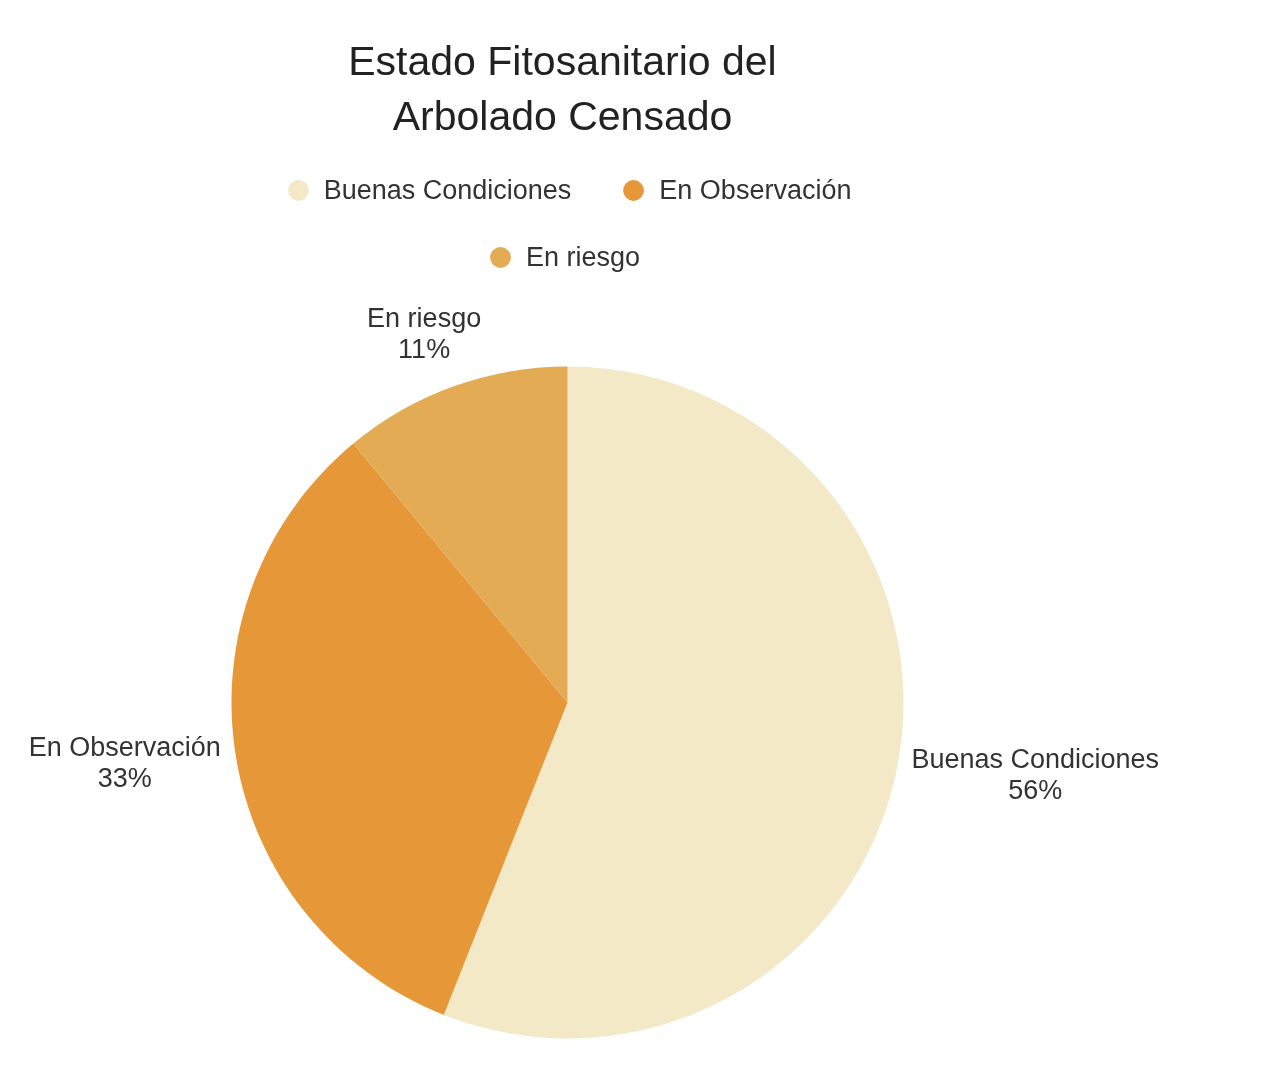 This screenshot has width=1274, height=1082. What do you see at coordinates (583, 257) in the screenshot?
I see `legend-label: En riesgo` at bounding box center [583, 257].